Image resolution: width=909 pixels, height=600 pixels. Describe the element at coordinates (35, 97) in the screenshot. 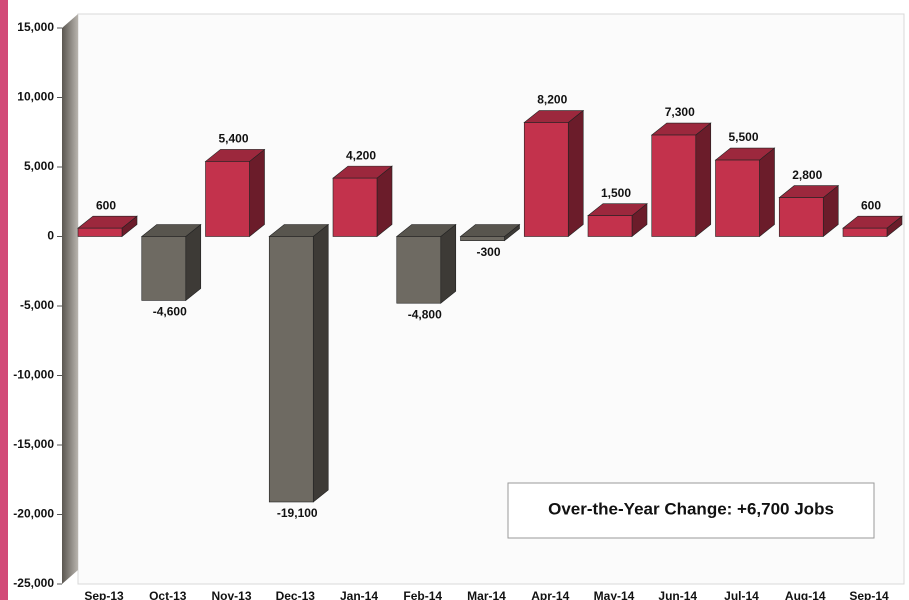

I see `y-tick-label: 10,000` at that location.